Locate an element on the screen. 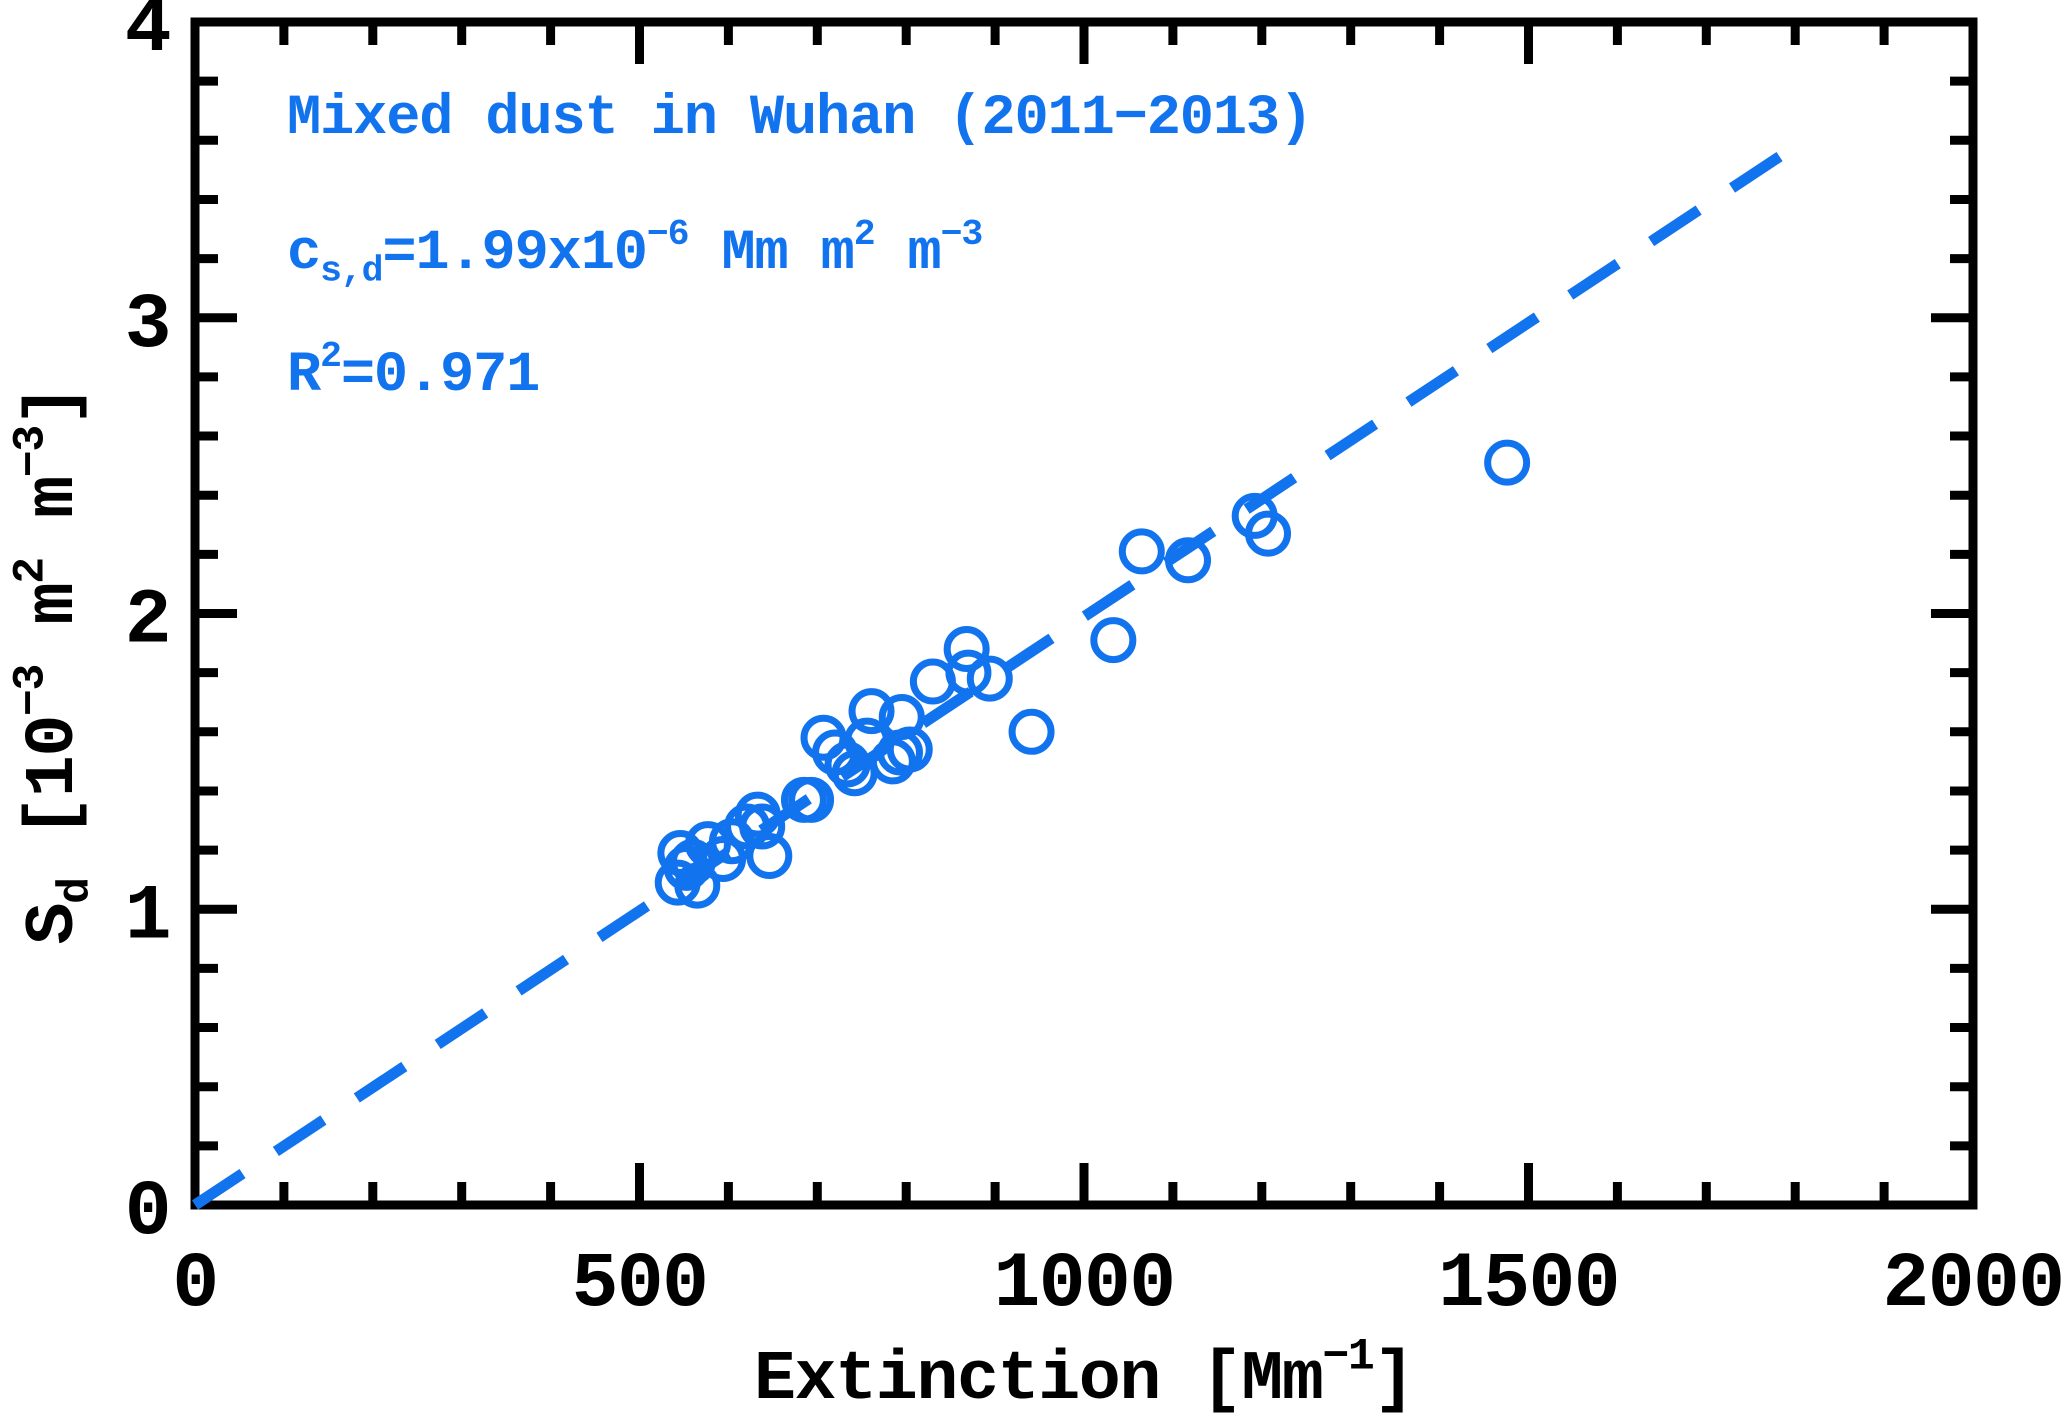  annotation-r-squared: R2=0.971 is located at coordinates (413, 372).